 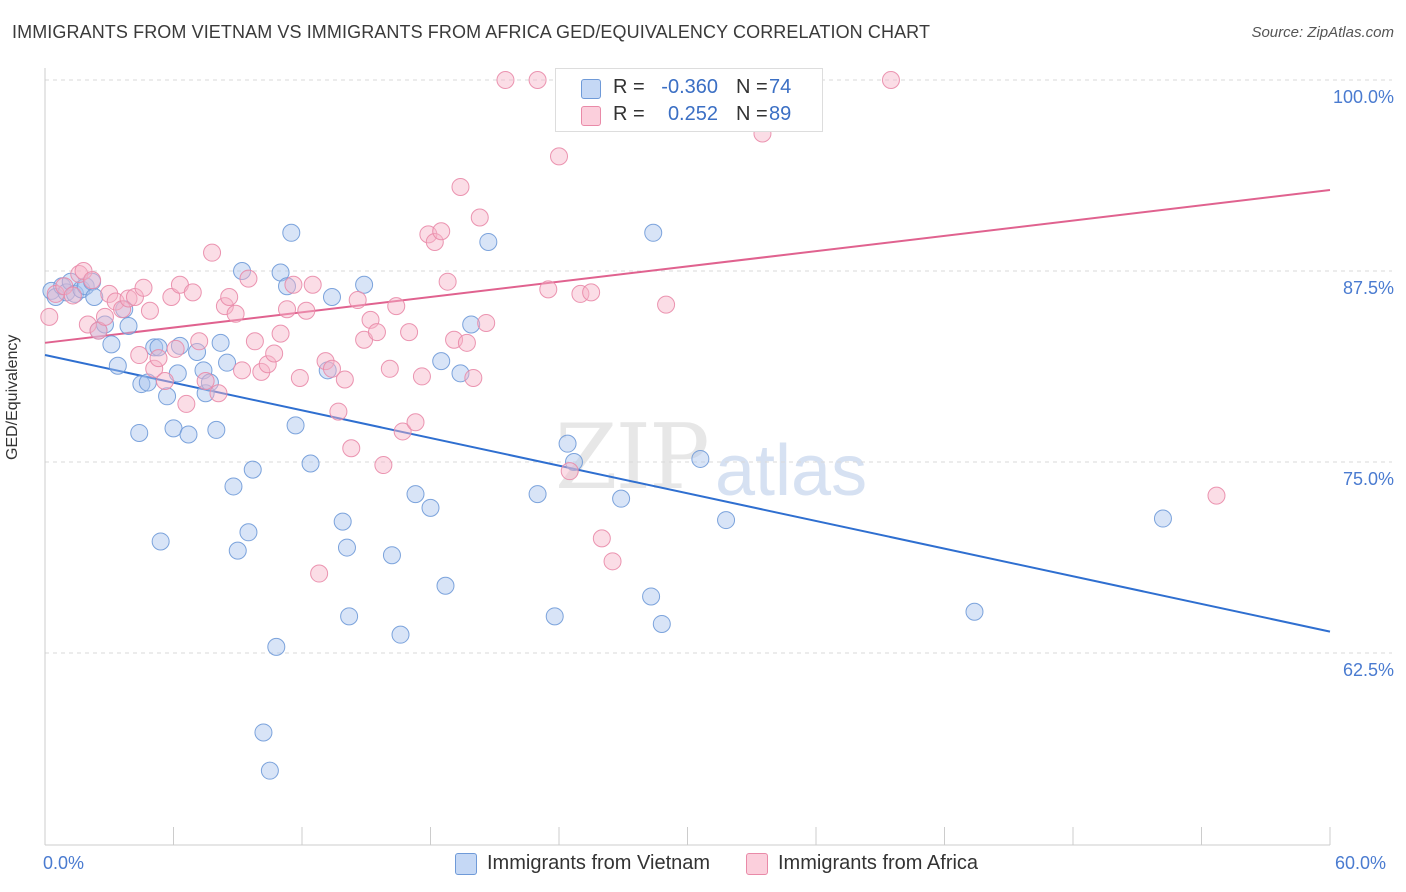 What do you see at coordinates (1368, 479) in the screenshot?
I see `y-tick-label: 75.0%` at bounding box center [1368, 479].